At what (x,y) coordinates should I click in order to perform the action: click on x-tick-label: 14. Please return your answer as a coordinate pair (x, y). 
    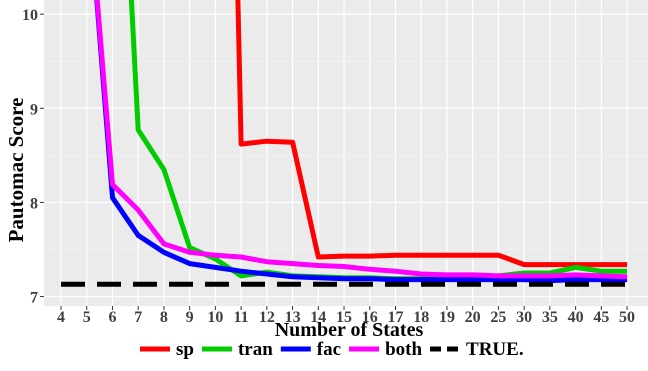
    Looking at the image, I should click on (318, 317).